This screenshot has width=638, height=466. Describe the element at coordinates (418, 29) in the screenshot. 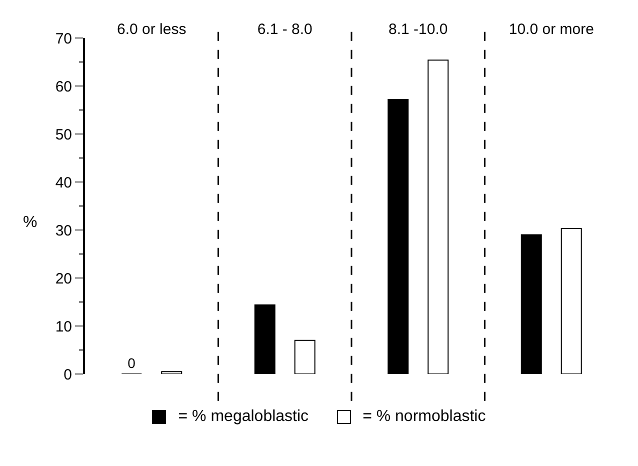

I see `x-tick-label: 8.1 -10.0` at that location.